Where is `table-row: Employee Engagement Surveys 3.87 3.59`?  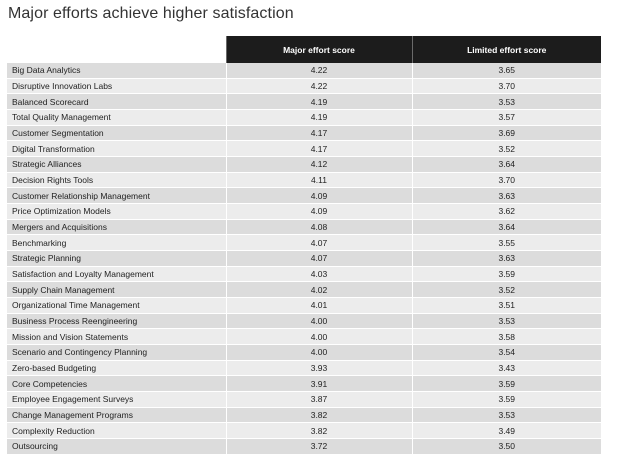 table-row: Employee Engagement Surveys 3.87 3.59 is located at coordinates (304, 399).